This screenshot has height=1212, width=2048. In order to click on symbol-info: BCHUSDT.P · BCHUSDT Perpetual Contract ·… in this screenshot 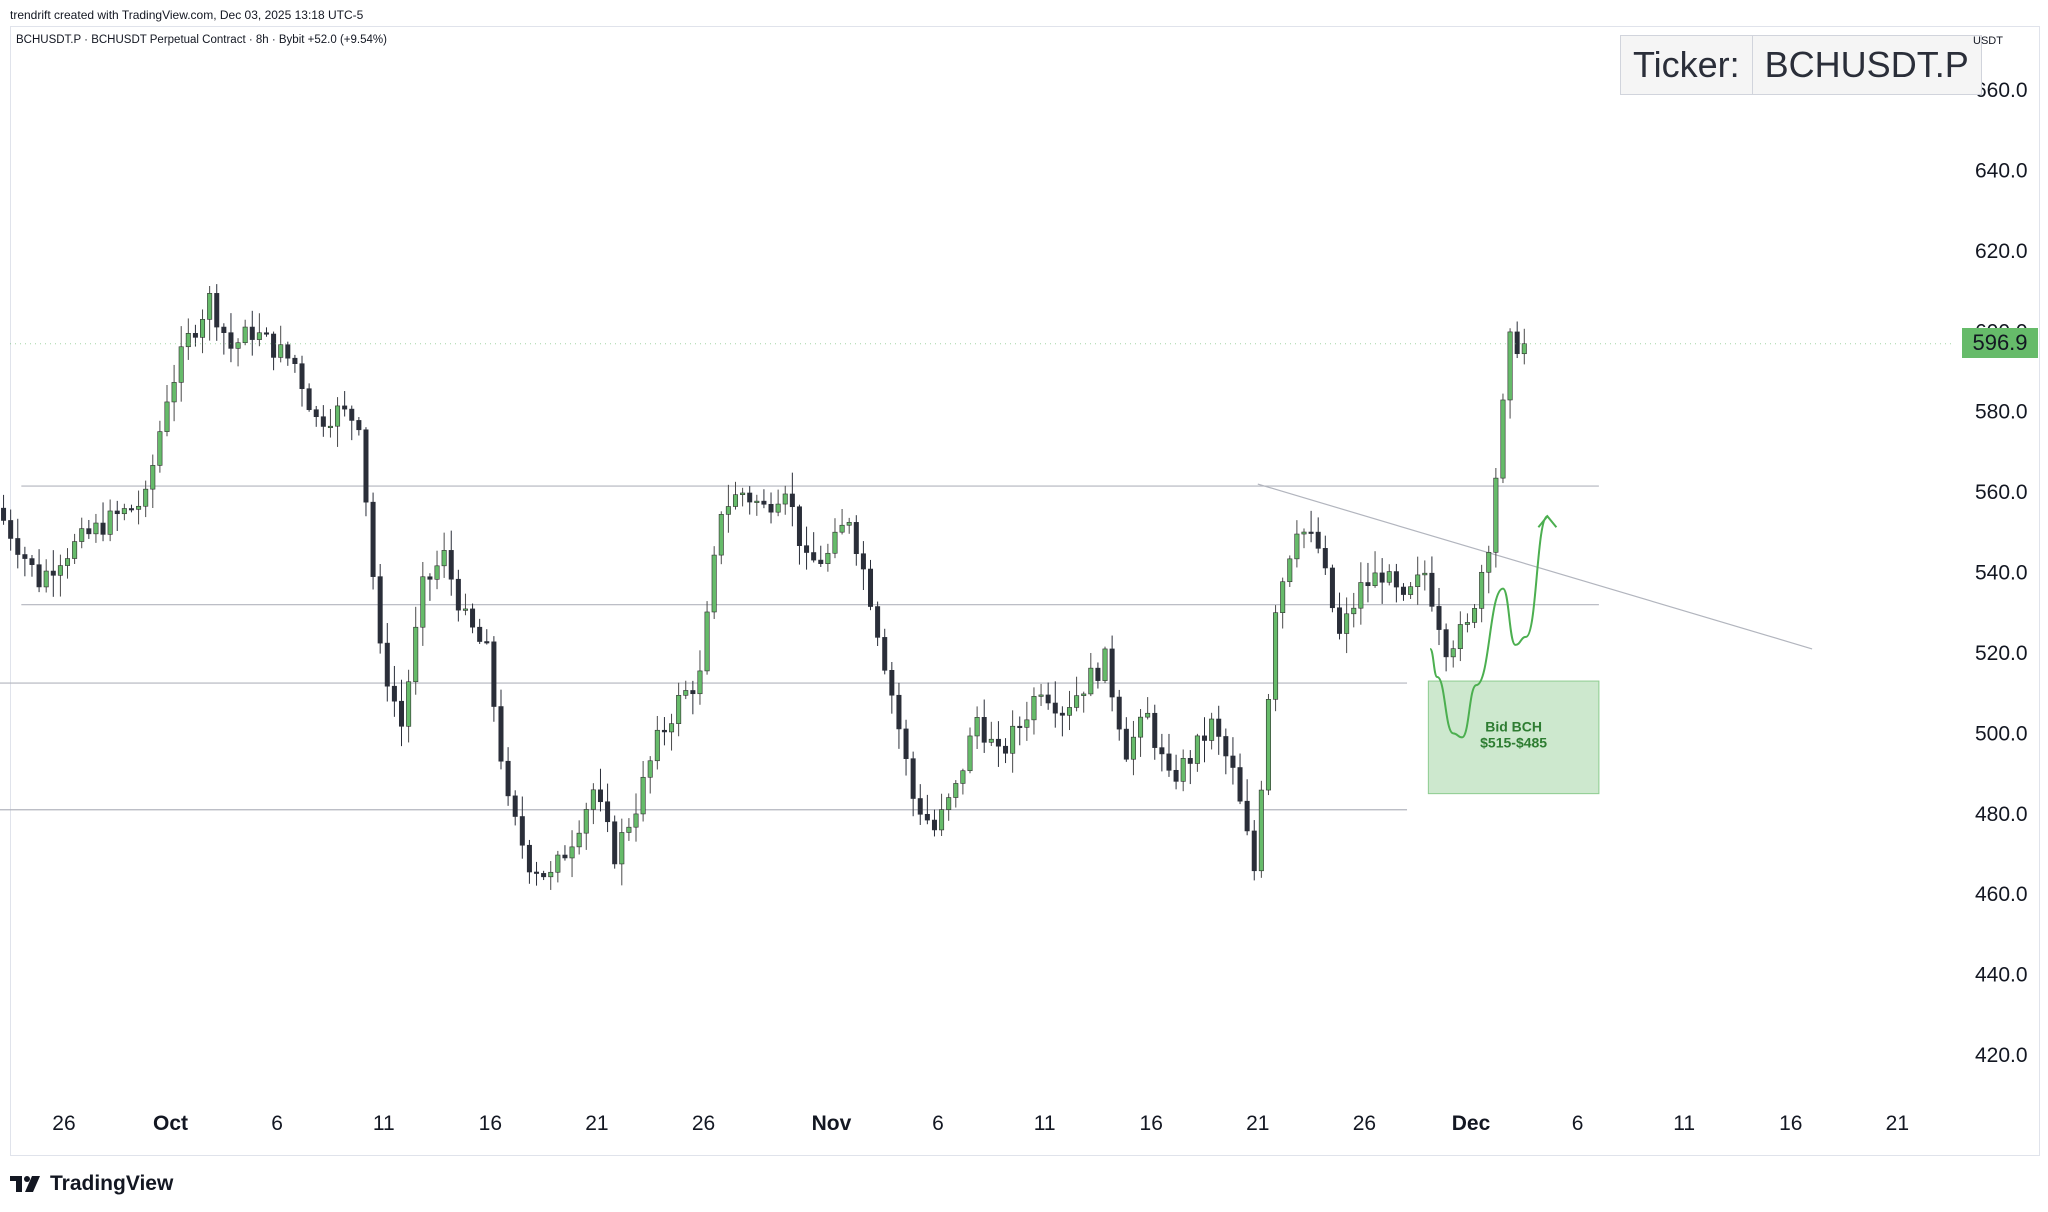, I will do `click(201, 40)`.